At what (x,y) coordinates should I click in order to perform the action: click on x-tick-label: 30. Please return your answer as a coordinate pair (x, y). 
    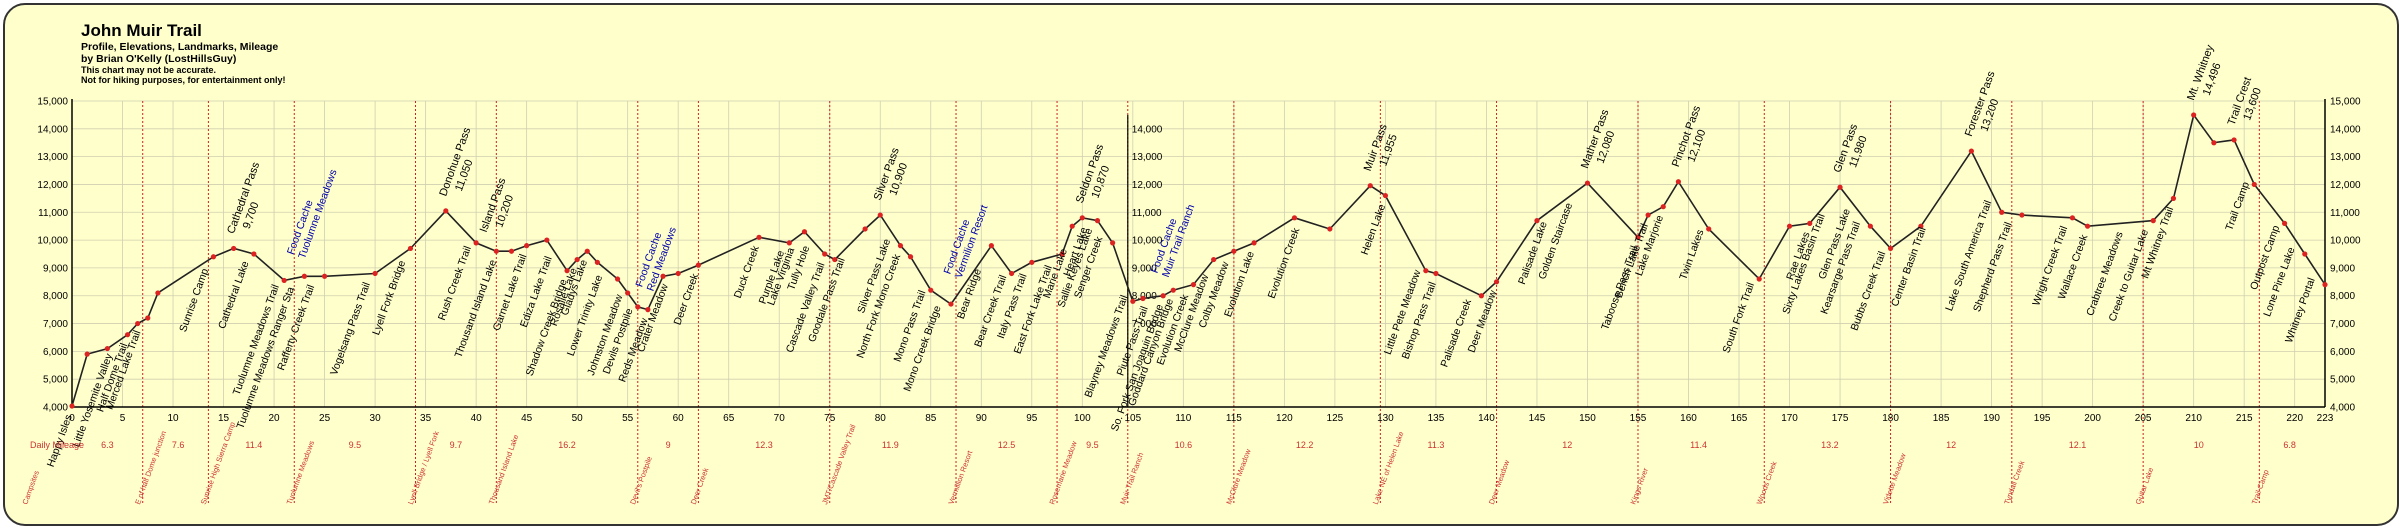
    Looking at the image, I should click on (376, 418).